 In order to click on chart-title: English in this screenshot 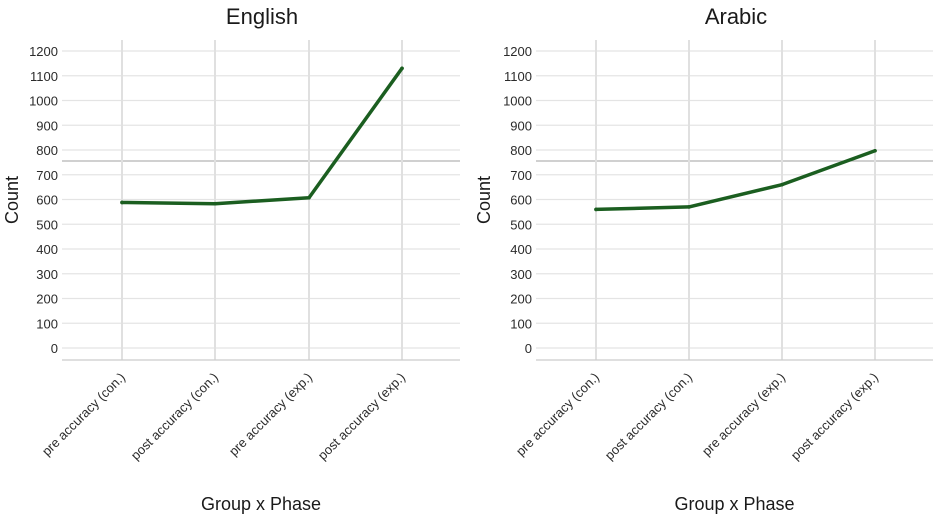, I will do `click(262, 16)`.